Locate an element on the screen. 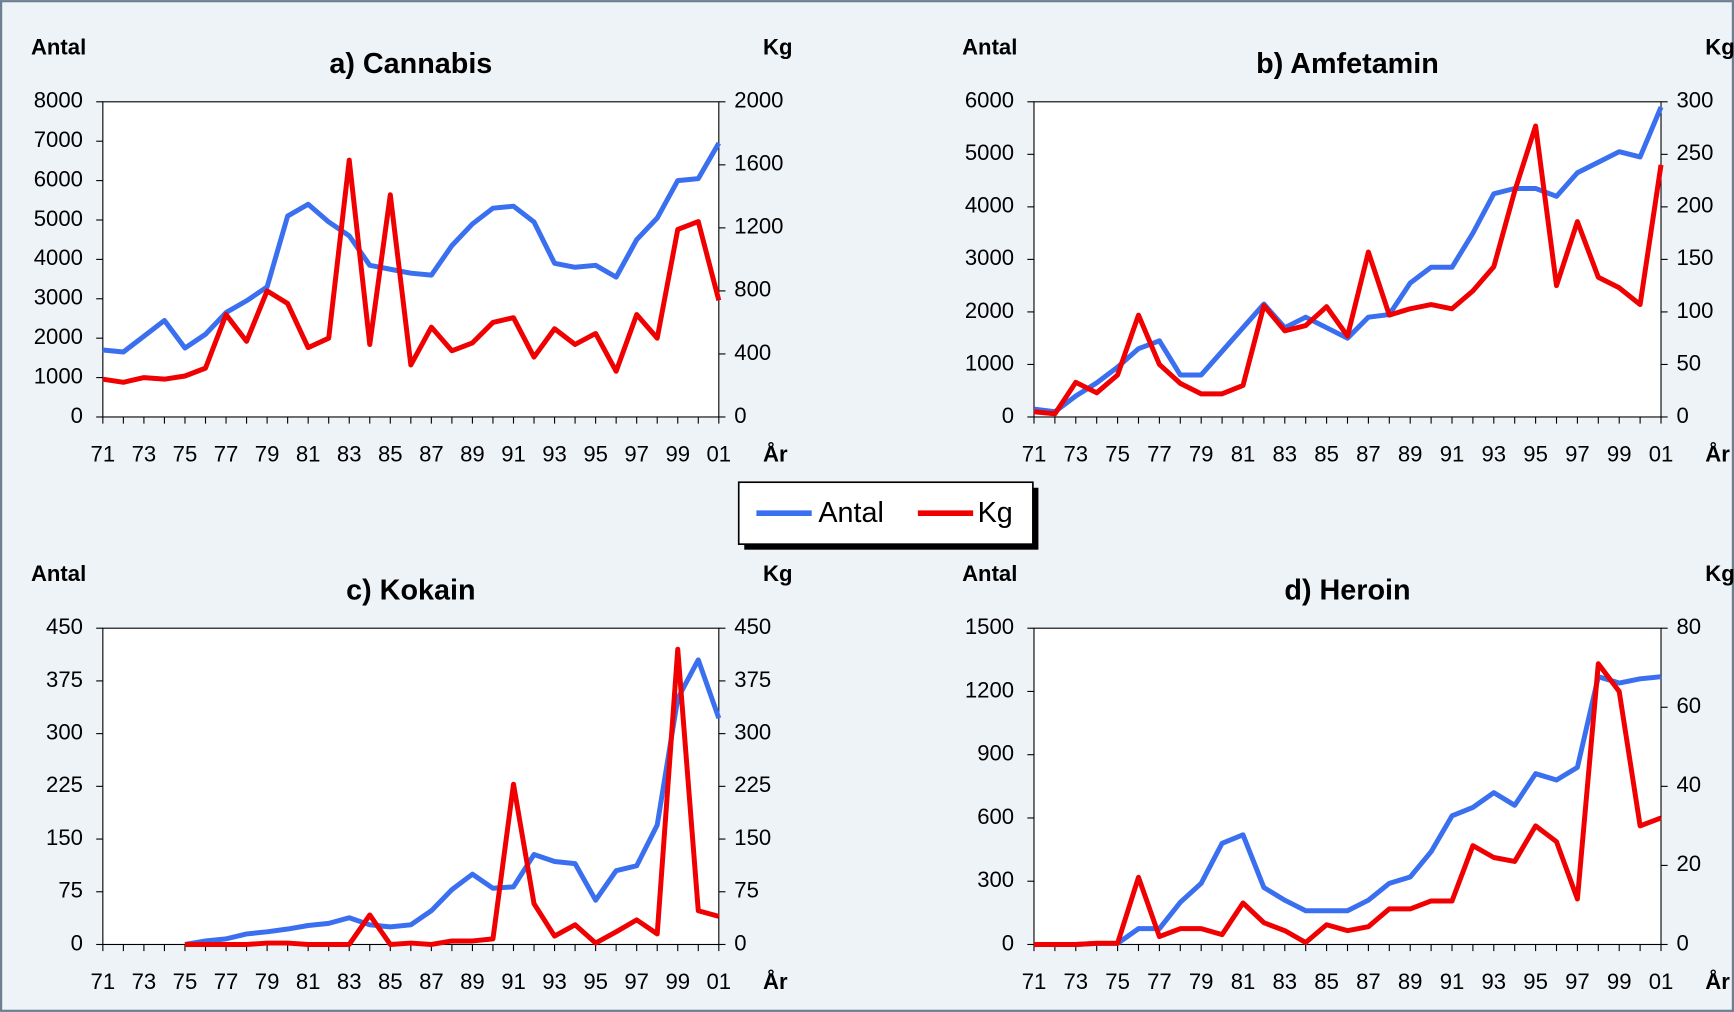 The height and width of the screenshot is (1012, 1734). y-tick-label: 7000 is located at coordinates (58, 139).